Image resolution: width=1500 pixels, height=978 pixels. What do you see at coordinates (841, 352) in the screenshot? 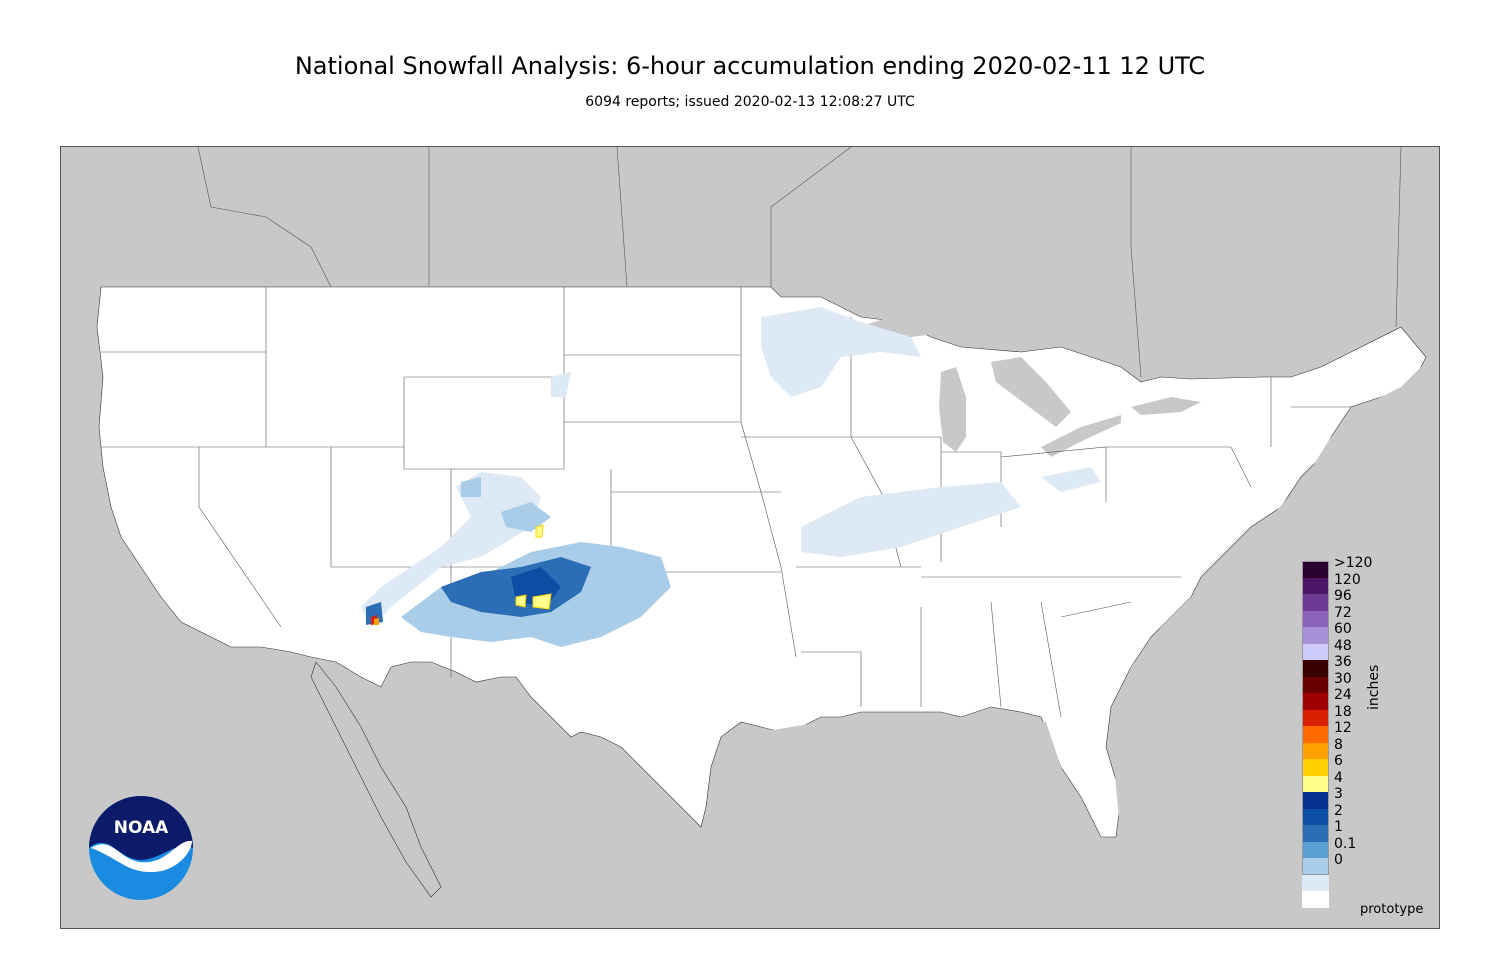
I see `snow-light-mn` at bounding box center [841, 352].